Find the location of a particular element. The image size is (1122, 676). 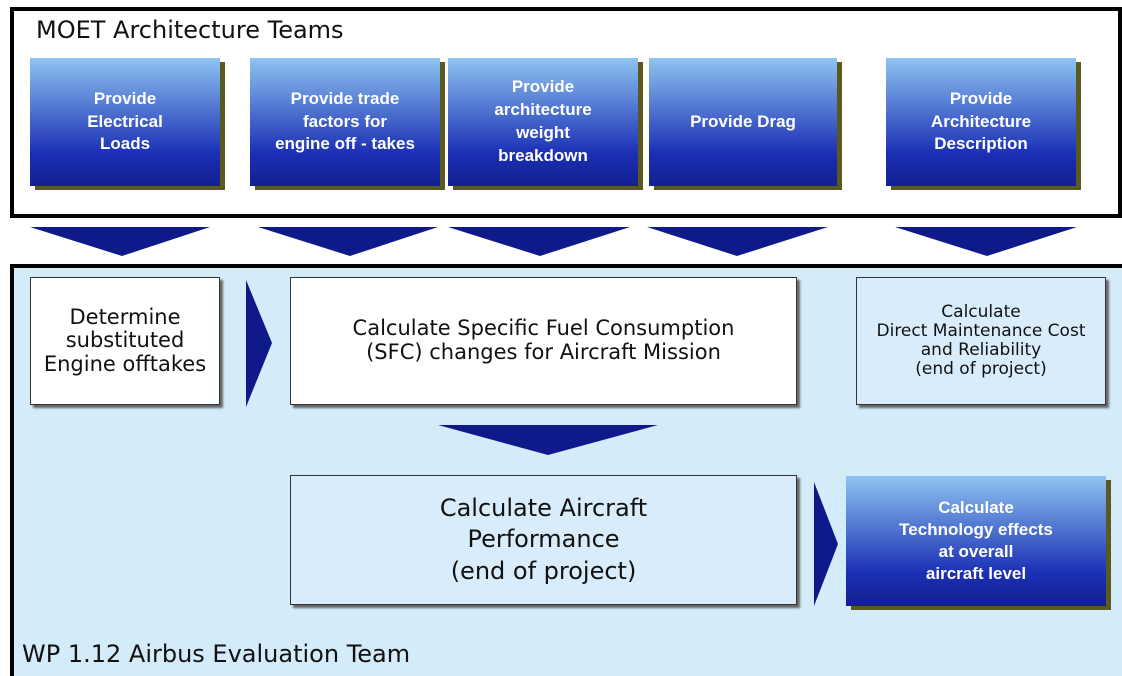

box-line: and Reliability is located at coordinates (981, 350).